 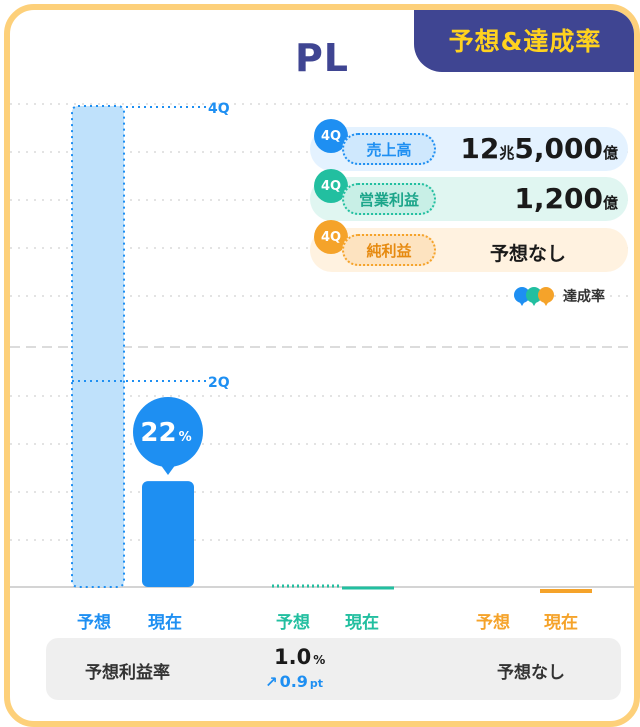 What do you see at coordinates (165, 623) in the screenshot?
I see `xlabel-sales-current: 現在` at bounding box center [165, 623].